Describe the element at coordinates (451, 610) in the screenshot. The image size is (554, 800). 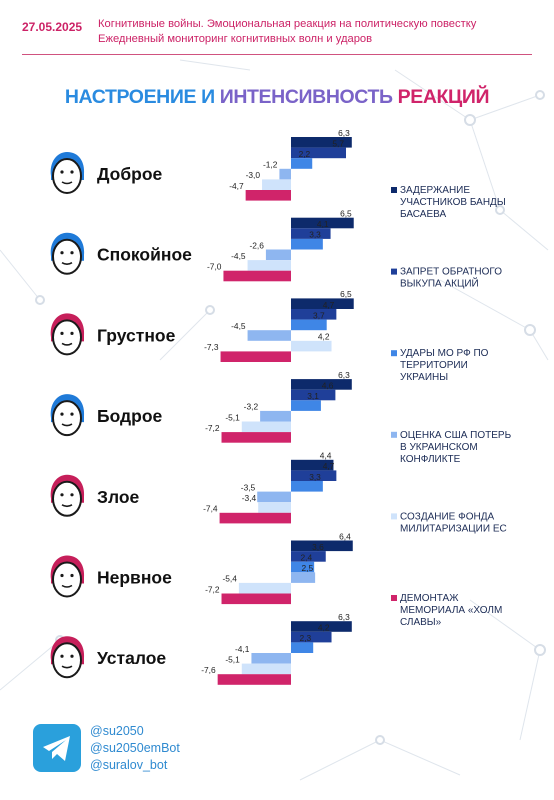
I see `legend-label: МЕМОРИАЛА «ХОЛМ` at that location.